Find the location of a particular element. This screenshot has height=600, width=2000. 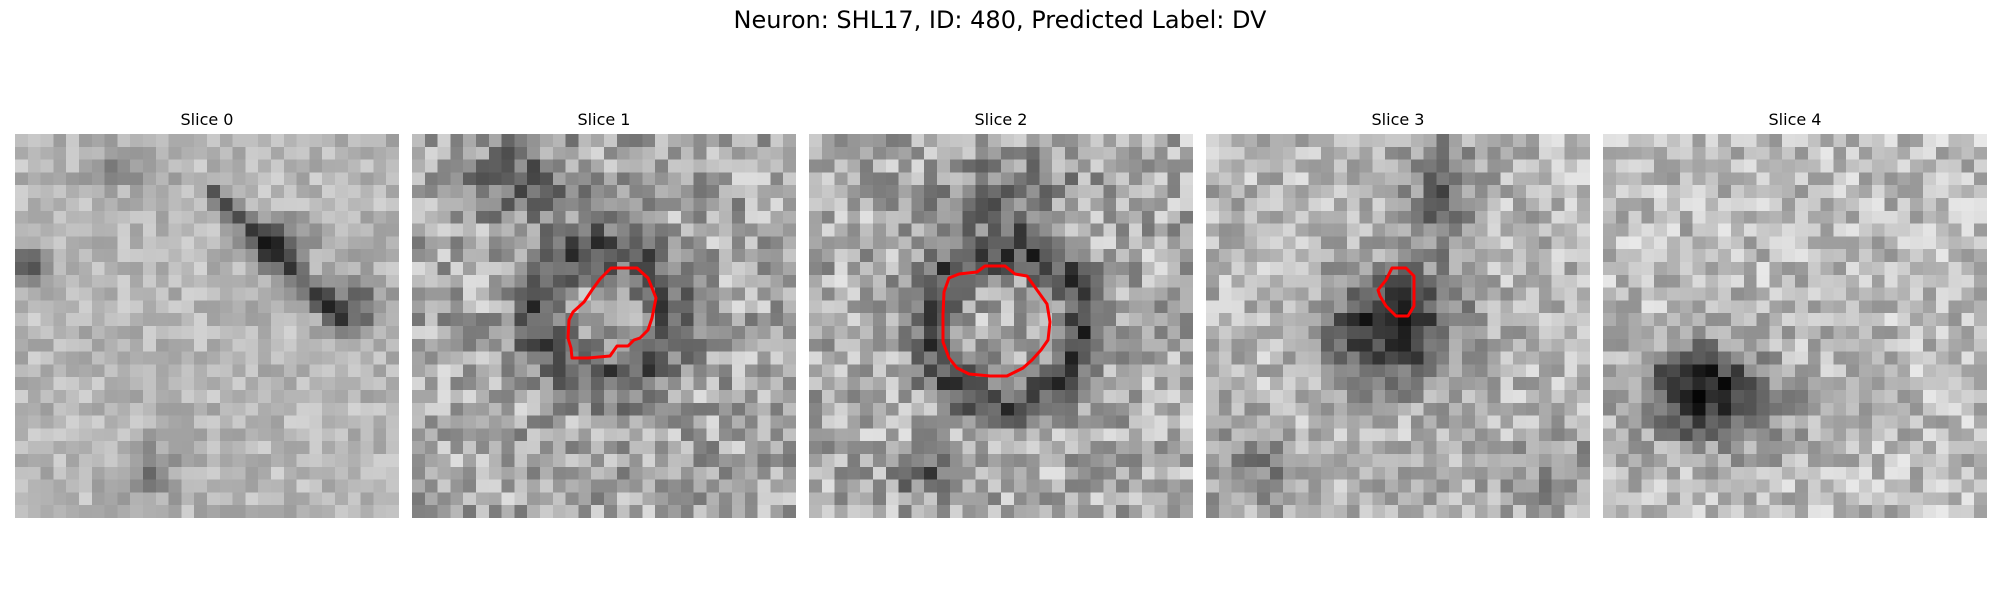

slice-title-2: Slice 2 is located at coordinates (1001, 119).